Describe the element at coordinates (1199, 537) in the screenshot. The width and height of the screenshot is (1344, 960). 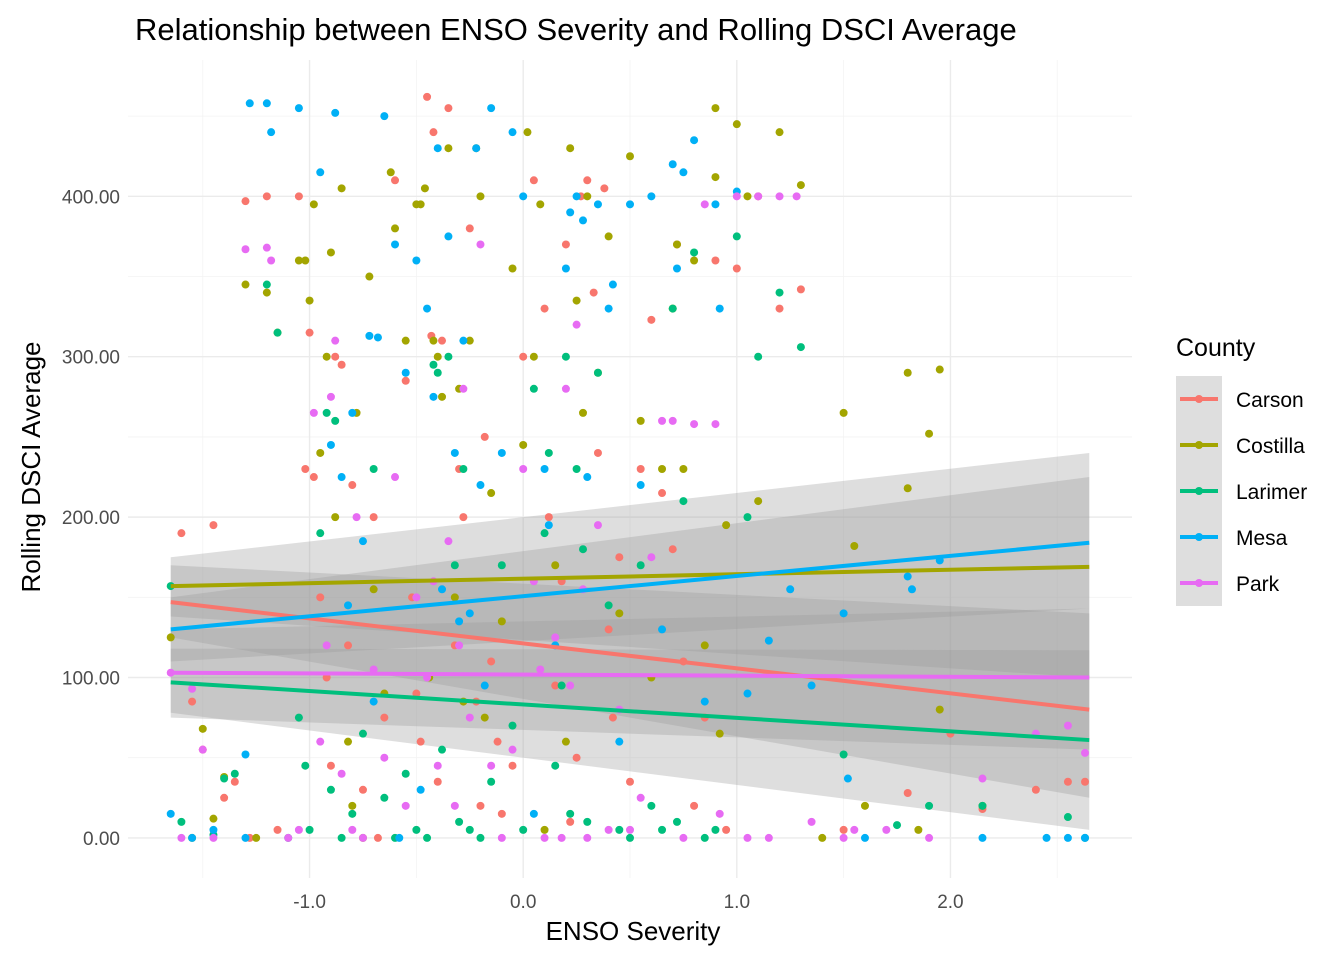
I see `legend-key-point-mesa` at that location.